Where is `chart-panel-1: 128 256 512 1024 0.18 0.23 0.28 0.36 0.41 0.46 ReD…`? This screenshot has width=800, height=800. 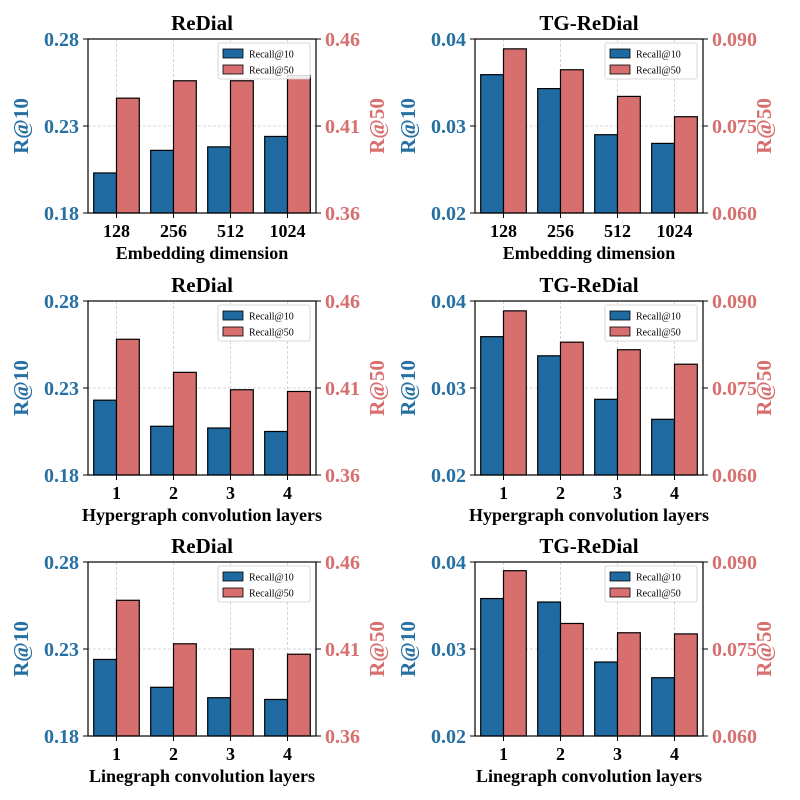 chart-panel-1: 128 256 512 1024 0.18 0.23 0.28 0.36 0.41 0.46 ReD… is located at coordinates (199, 137).